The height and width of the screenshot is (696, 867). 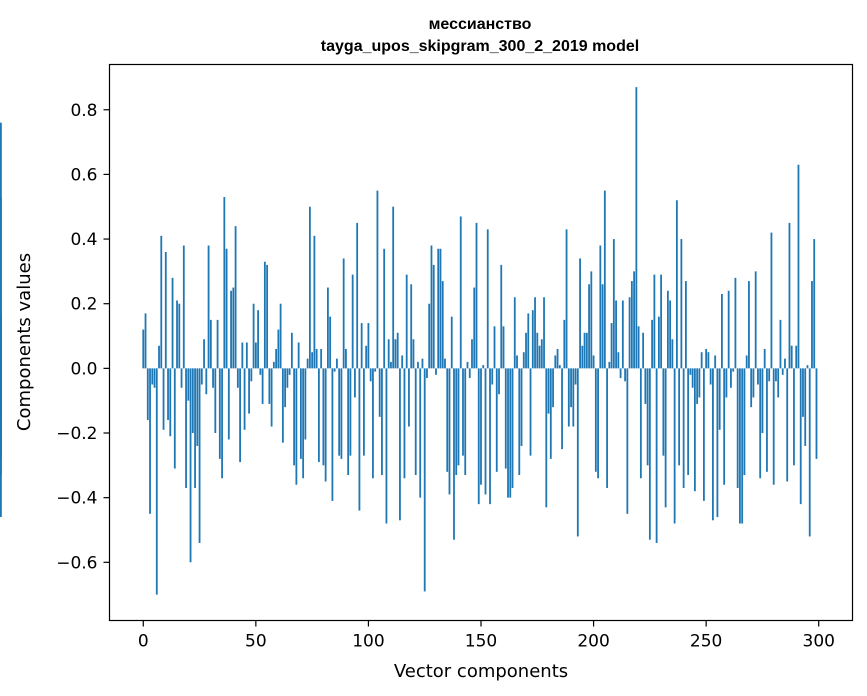 What do you see at coordinates (480, 24) in the screenshot?
I see `chart-title: мессианство` at bounding box center [480, 24].